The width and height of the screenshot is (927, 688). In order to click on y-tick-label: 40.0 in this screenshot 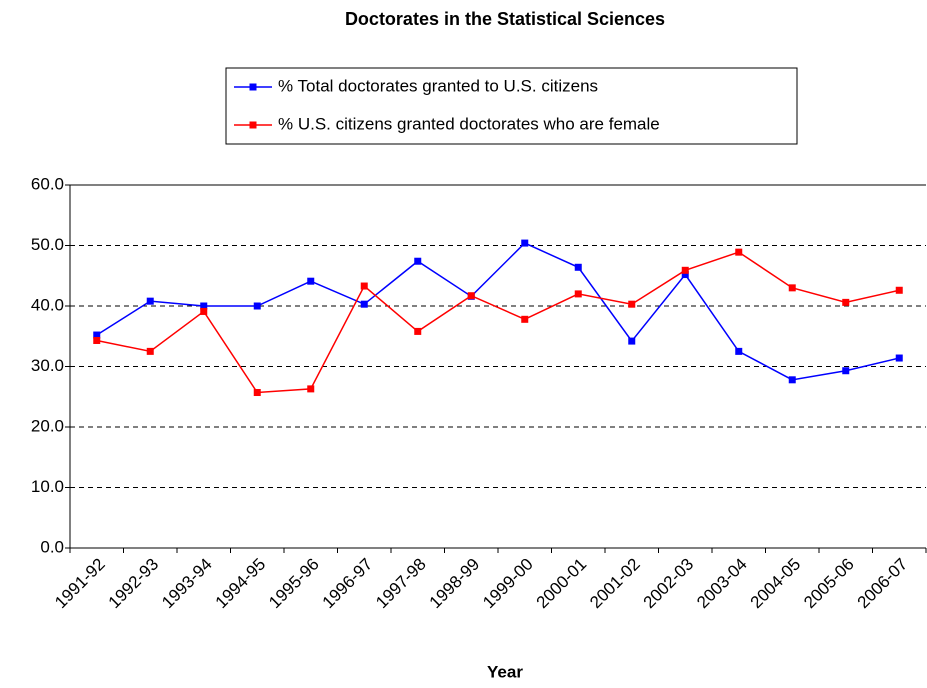, I will do `click(47, 304)`.